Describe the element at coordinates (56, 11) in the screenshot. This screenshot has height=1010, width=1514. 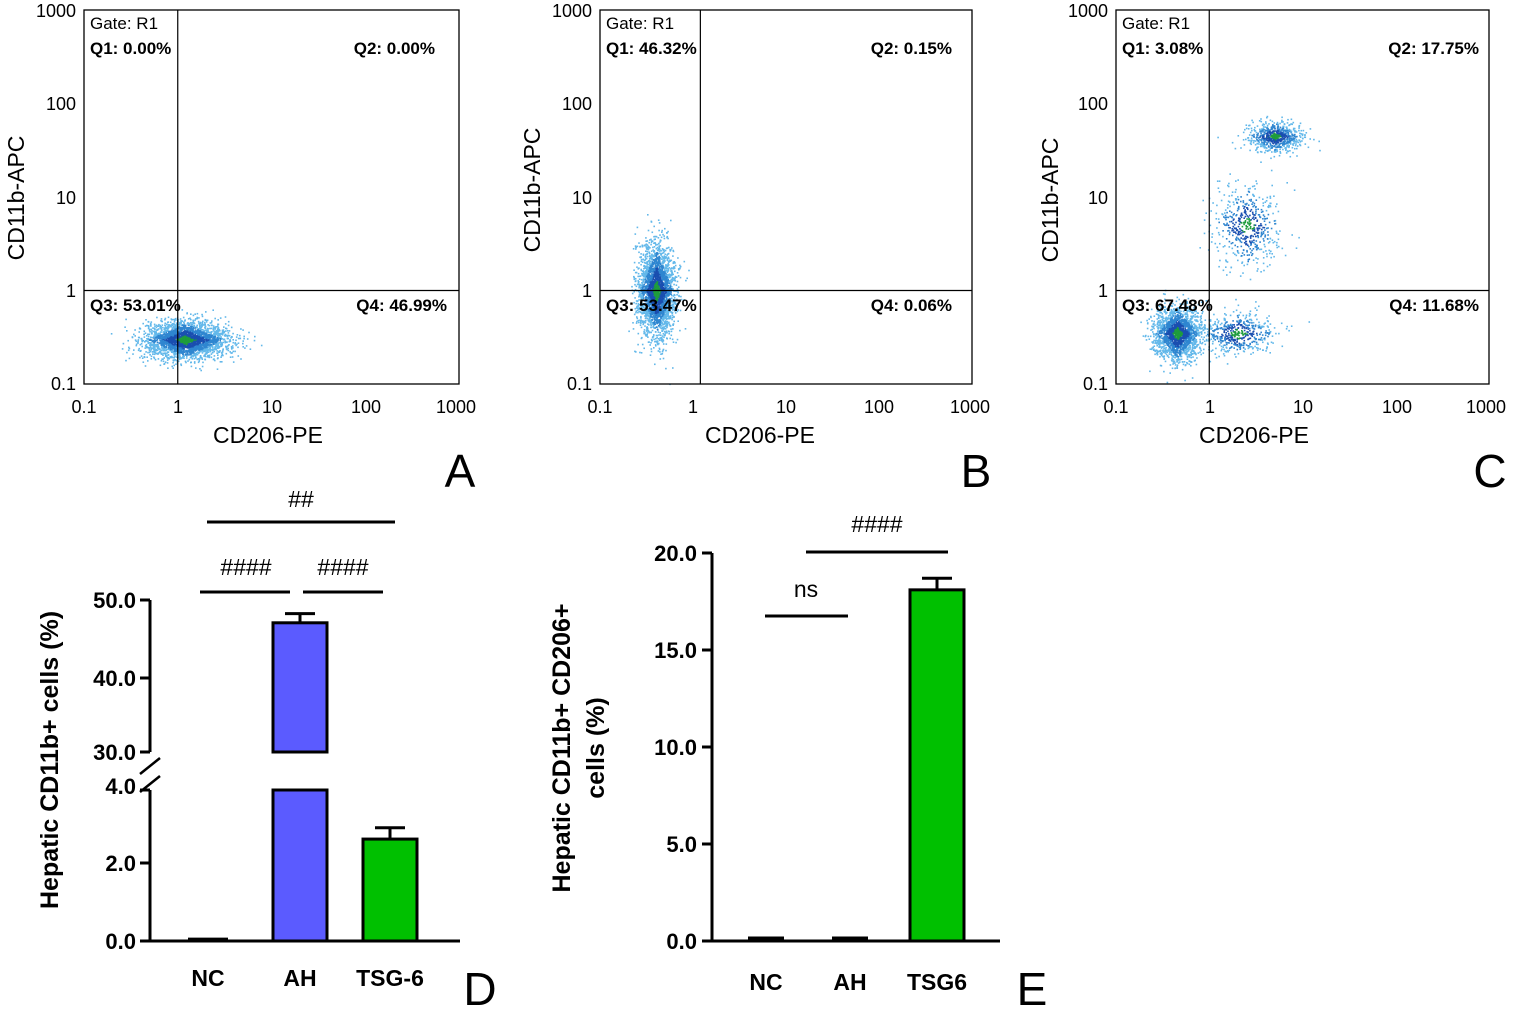
I see `y-tick-label: 1000` at that location.